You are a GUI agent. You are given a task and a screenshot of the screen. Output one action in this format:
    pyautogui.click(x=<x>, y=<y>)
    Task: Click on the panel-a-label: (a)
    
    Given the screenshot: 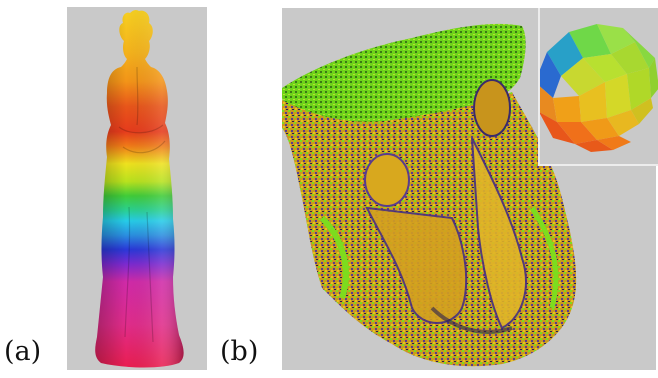 What is the action you would take?
    pyautogui.click(x=23, y=351)
    